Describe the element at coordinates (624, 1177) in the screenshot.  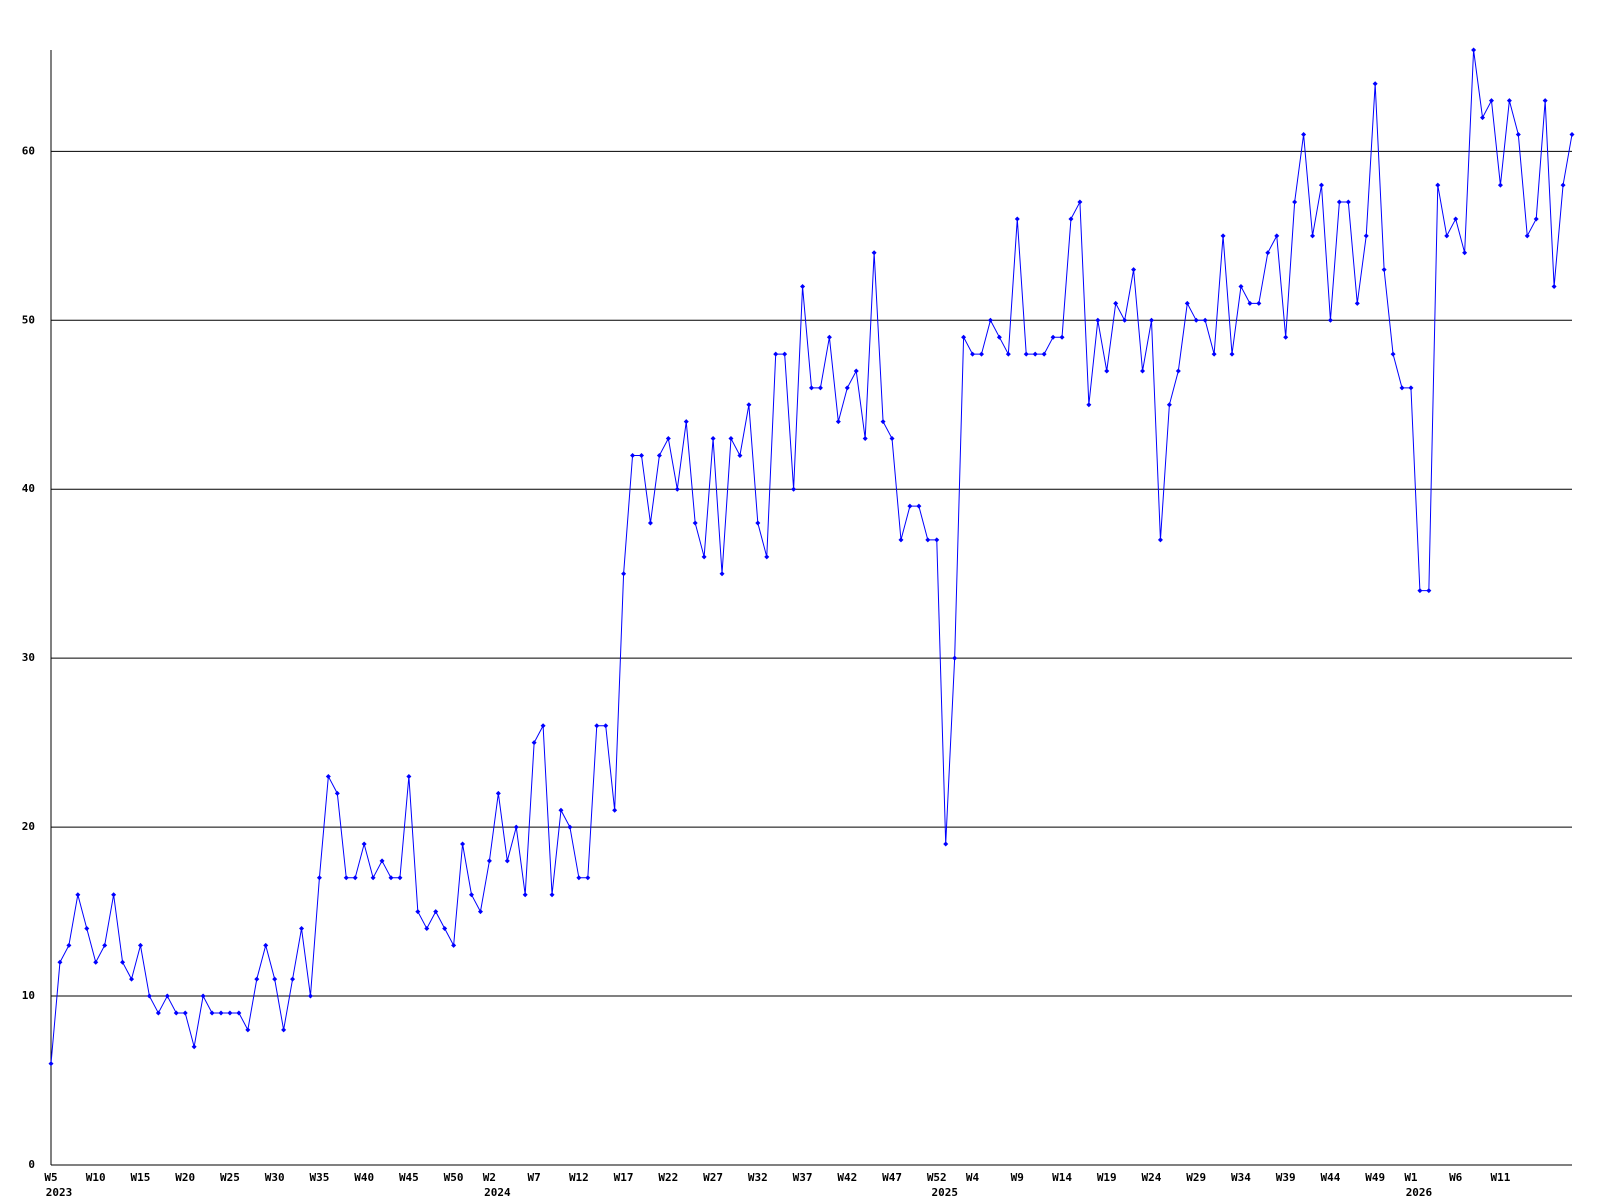
I see `x-tick-label: W17` at that location.